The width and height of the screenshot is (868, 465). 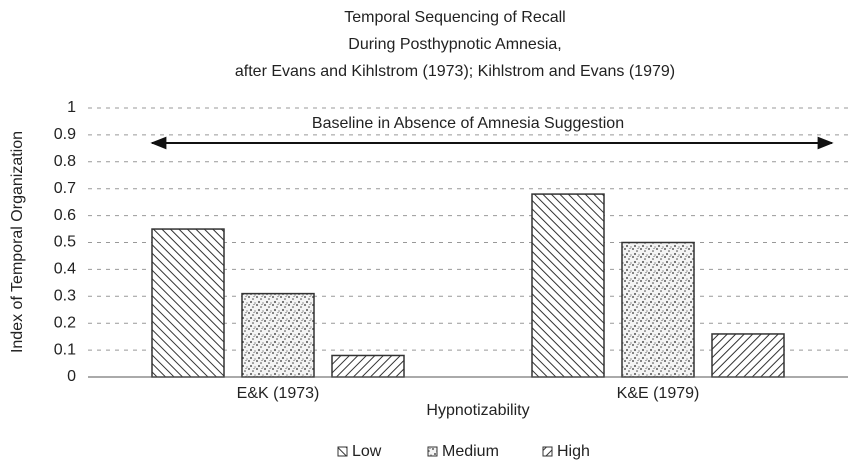 I want to click on y-tick-label: 0, so click(x=71, y=376).